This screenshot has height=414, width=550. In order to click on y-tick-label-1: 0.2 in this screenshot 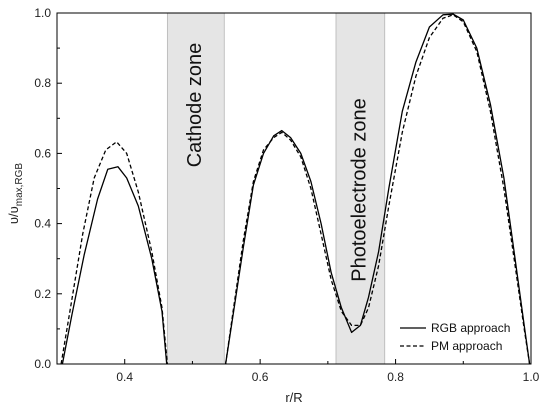, I will do `click(42, 294)`.